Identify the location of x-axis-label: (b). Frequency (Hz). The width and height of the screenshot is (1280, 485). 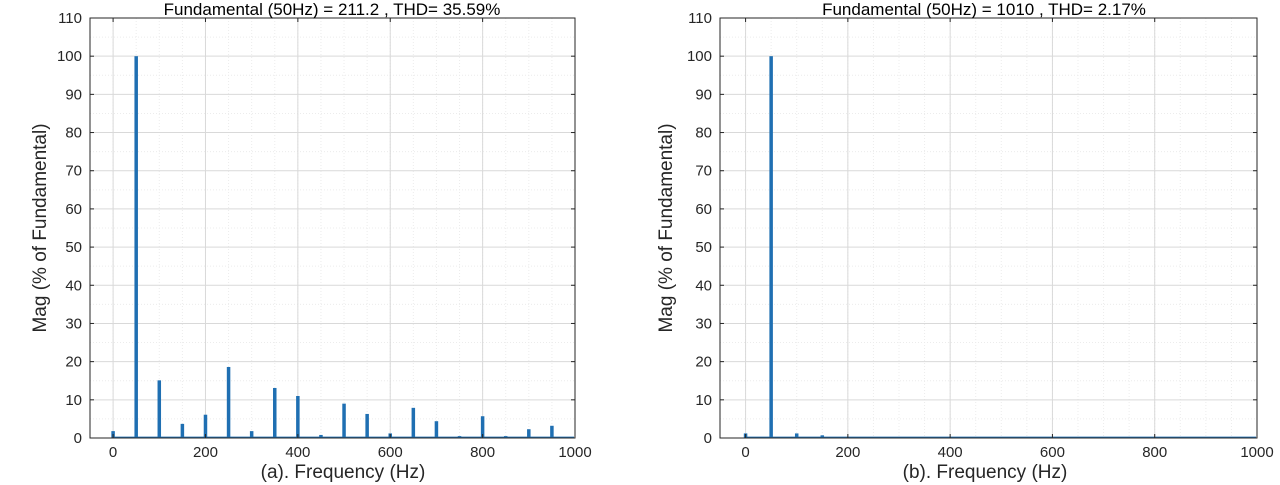
(985, 472).